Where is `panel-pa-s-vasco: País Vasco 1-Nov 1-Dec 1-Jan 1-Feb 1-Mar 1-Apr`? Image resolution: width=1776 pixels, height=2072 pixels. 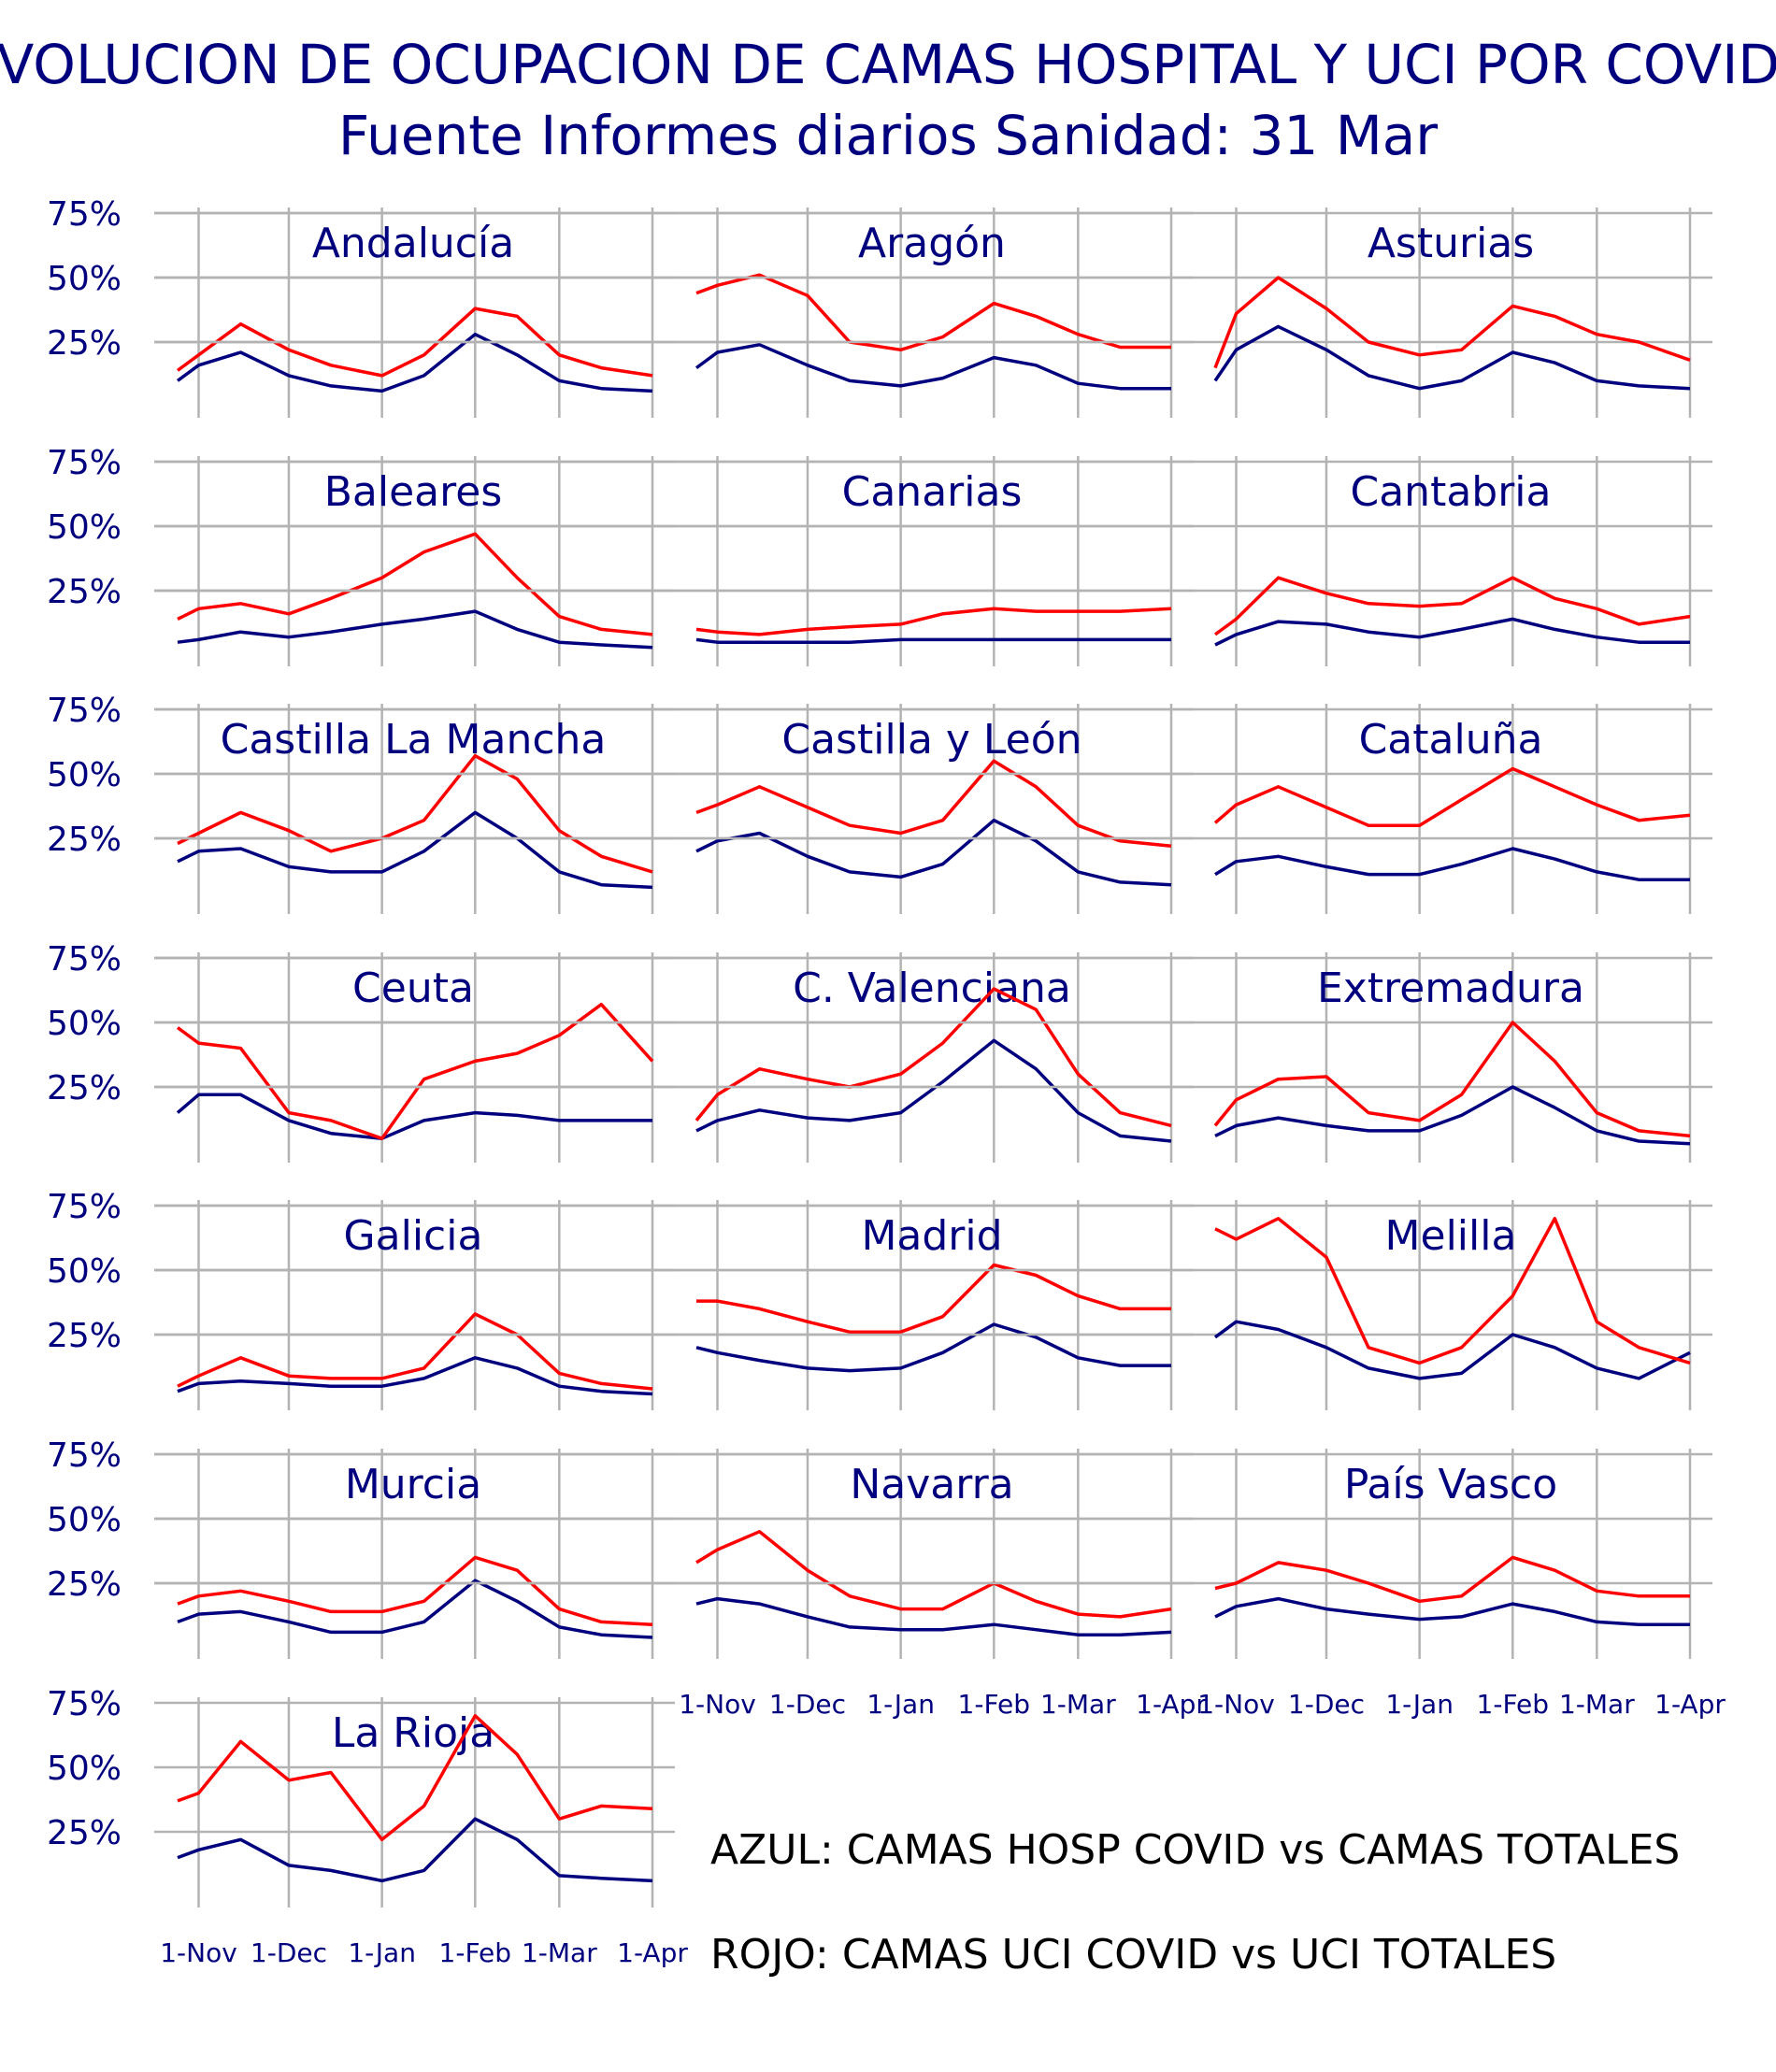 panel-pa-s-vasco: País Vasco 1-Nov 1-Dec 1-Jan 1-Feb 1-Mar 1-Apr is located at coordinates (940, 1584).